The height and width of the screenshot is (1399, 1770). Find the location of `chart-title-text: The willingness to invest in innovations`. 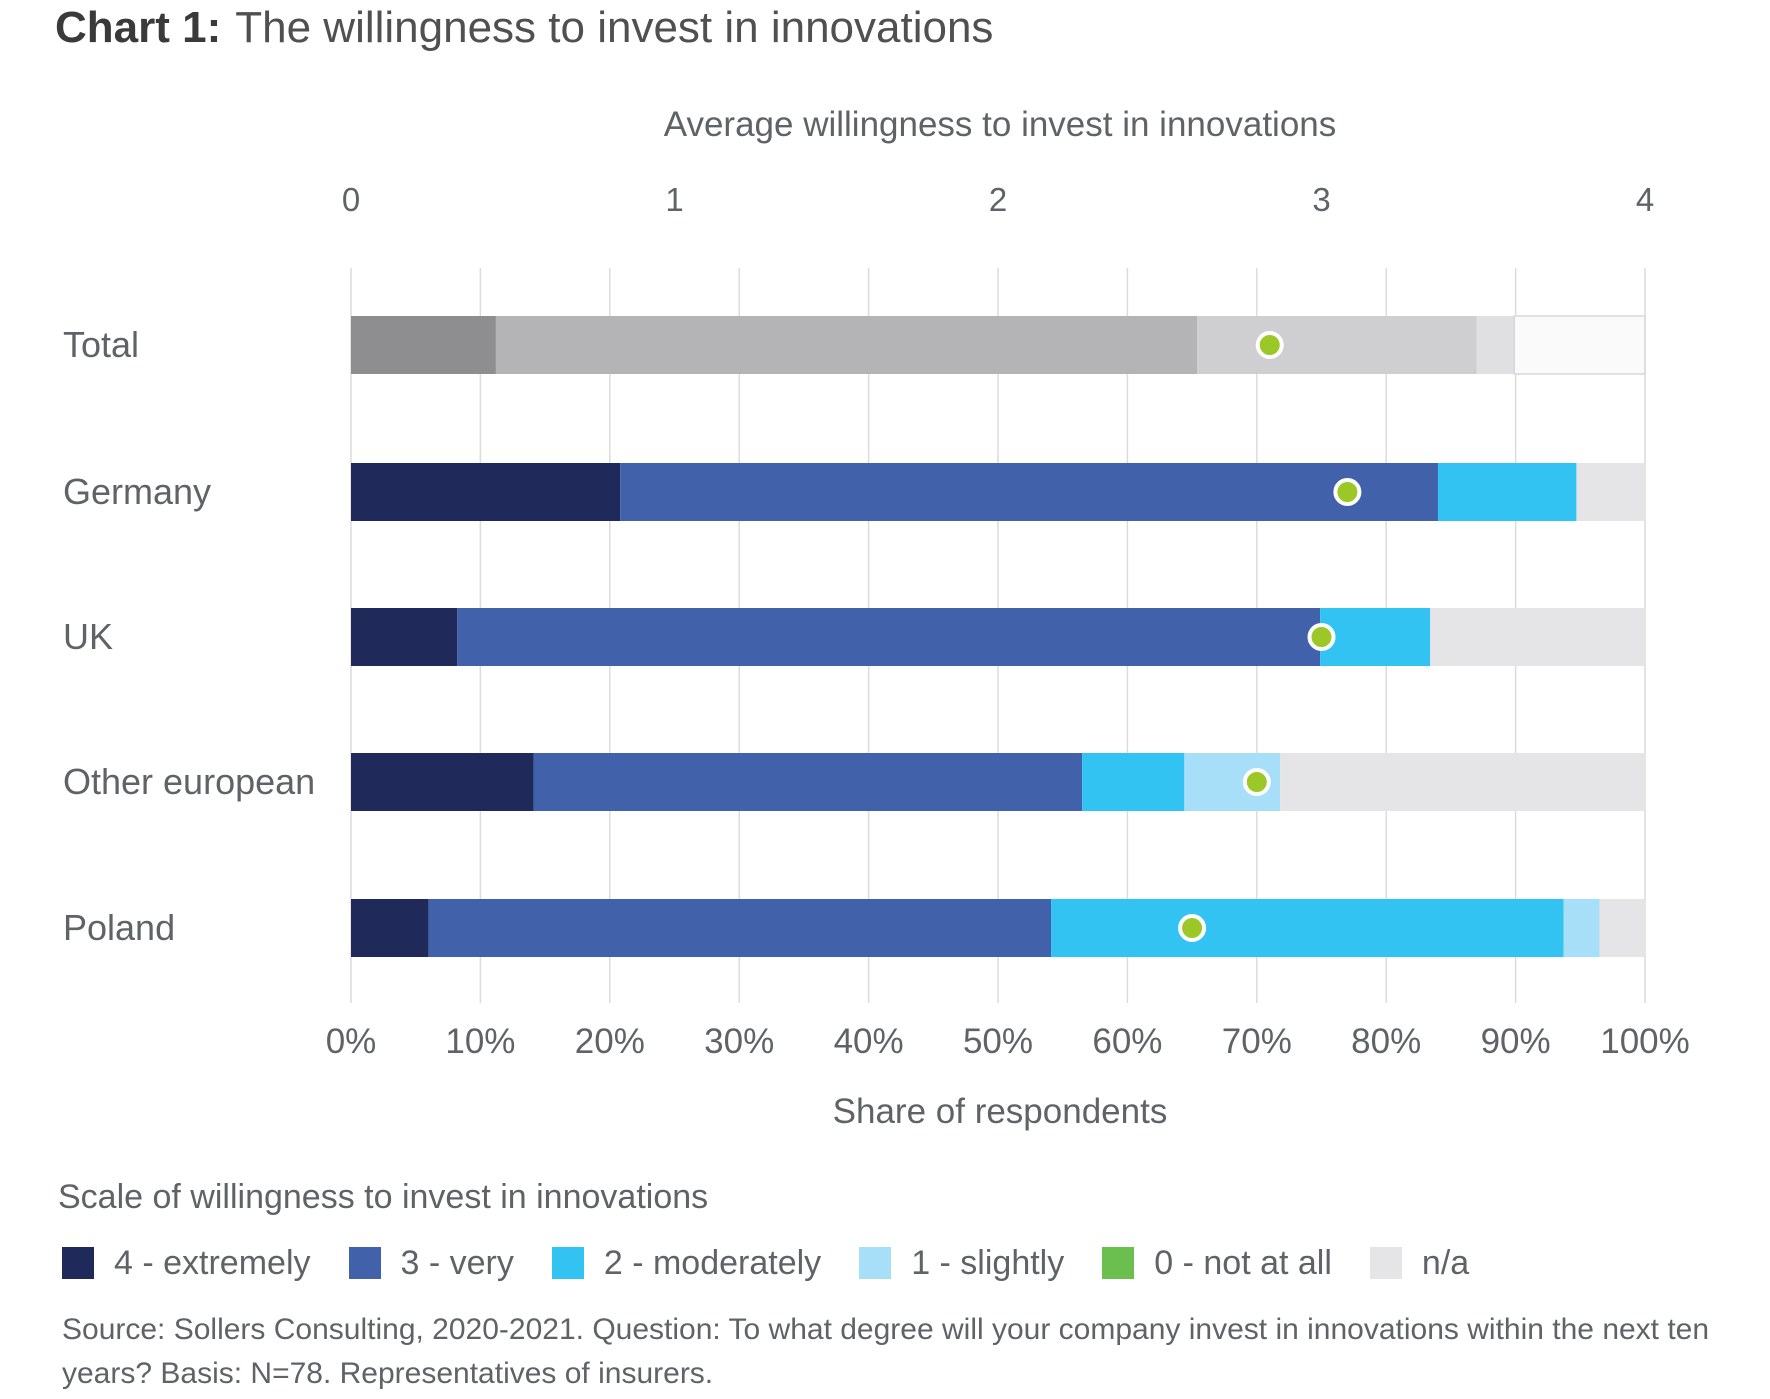

chart-title-text: The willingness to invest in innovations is located at coordinates (614, 27).